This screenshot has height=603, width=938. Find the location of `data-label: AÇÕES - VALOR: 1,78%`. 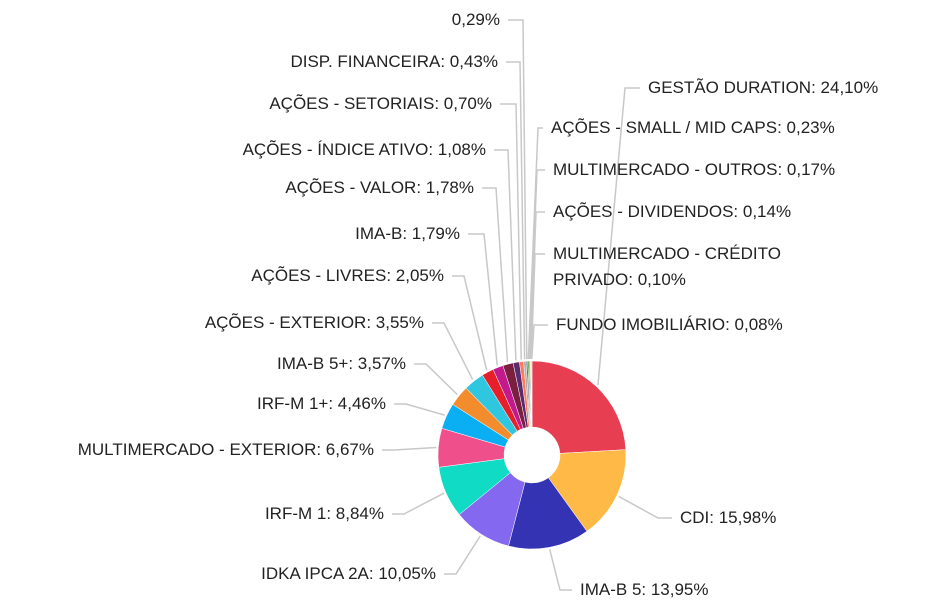

data-label: AÇÕES - VALOR: 1,78% is located at coordinates (379, 187).